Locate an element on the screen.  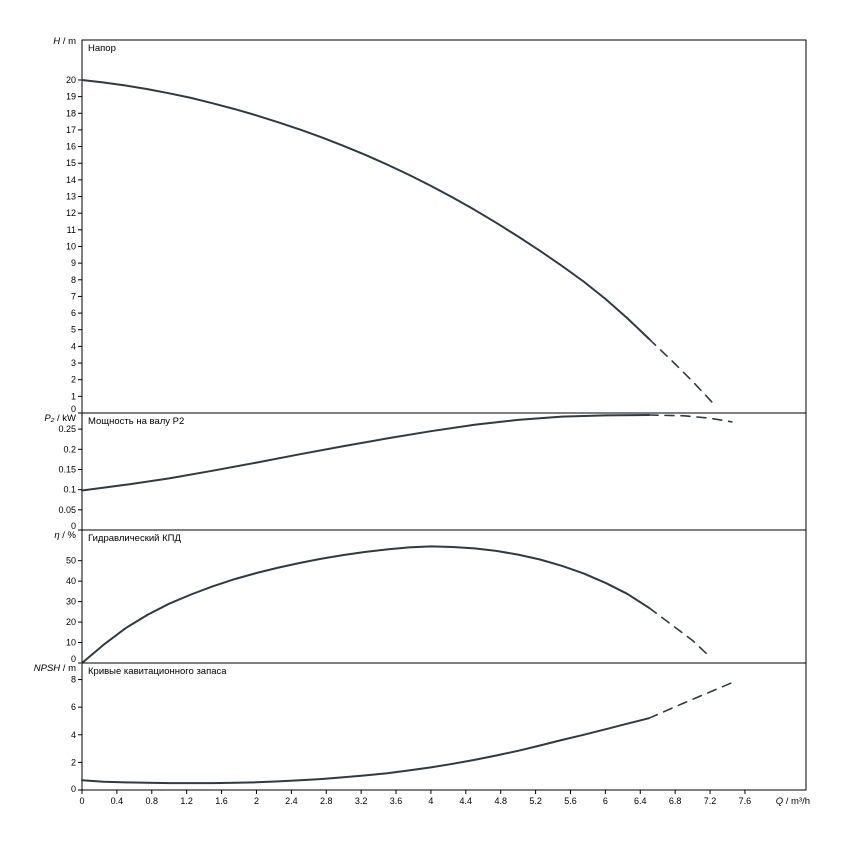
y-axis-label: P₂ / kW is located at coordinates (60, 418).